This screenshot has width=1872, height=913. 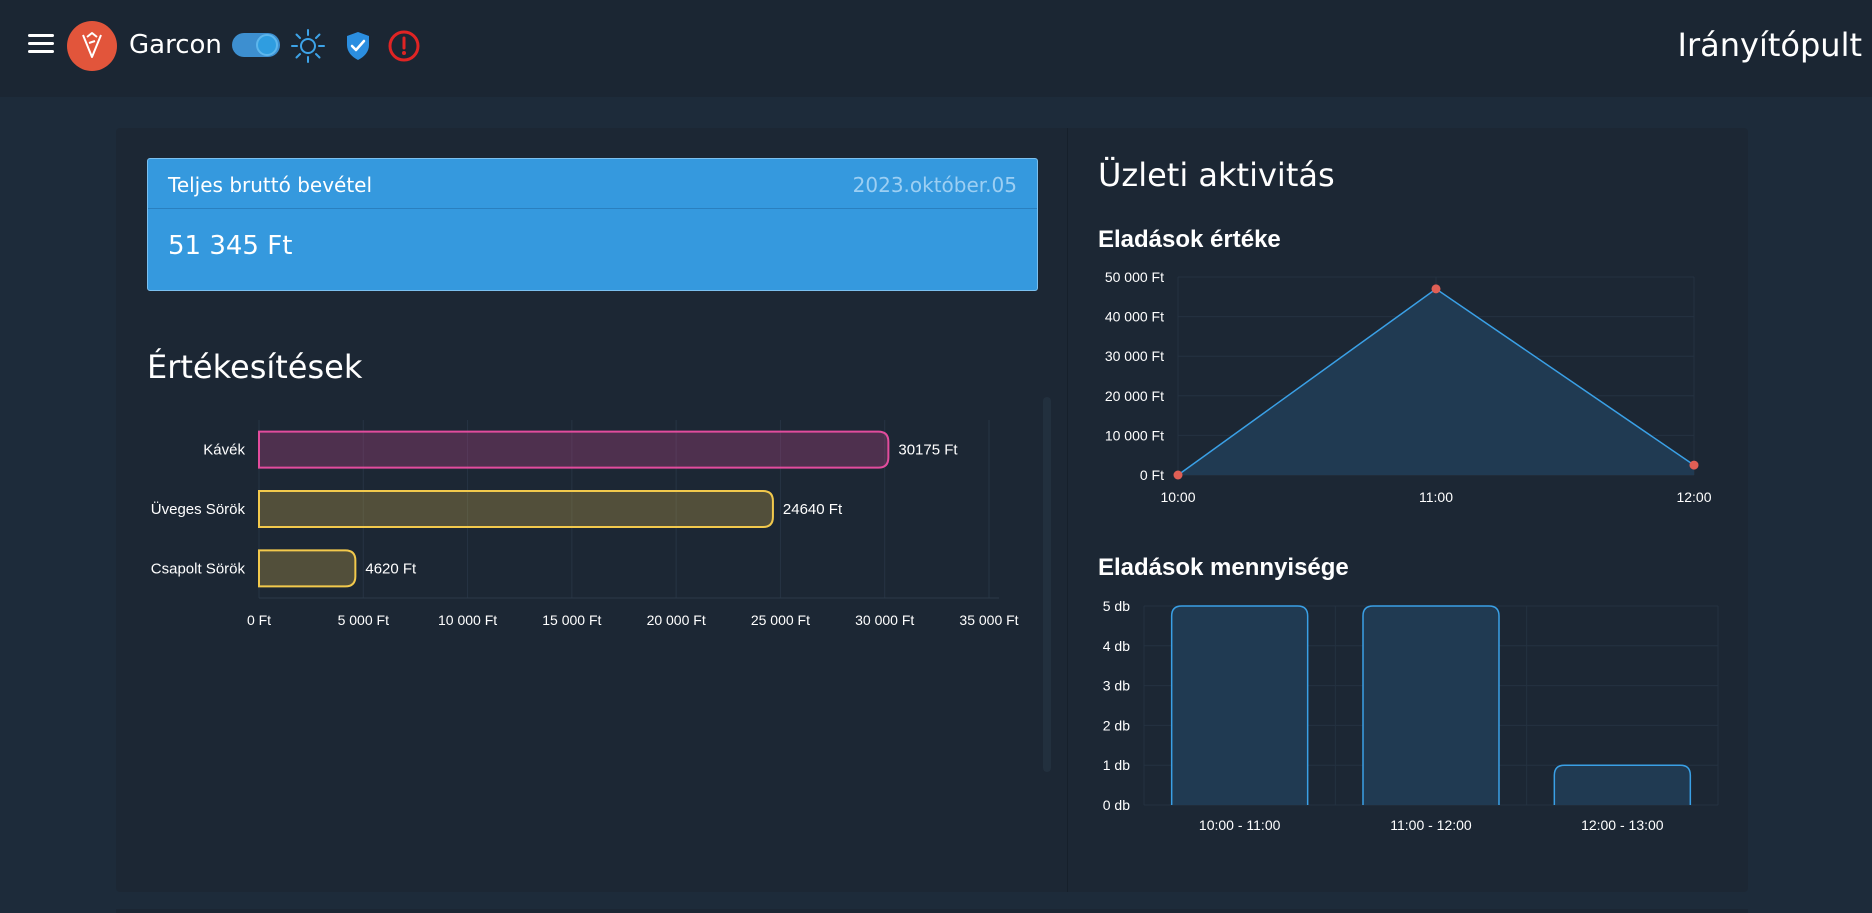 I want to click on theme-toggle, so click(x=256, y=45).